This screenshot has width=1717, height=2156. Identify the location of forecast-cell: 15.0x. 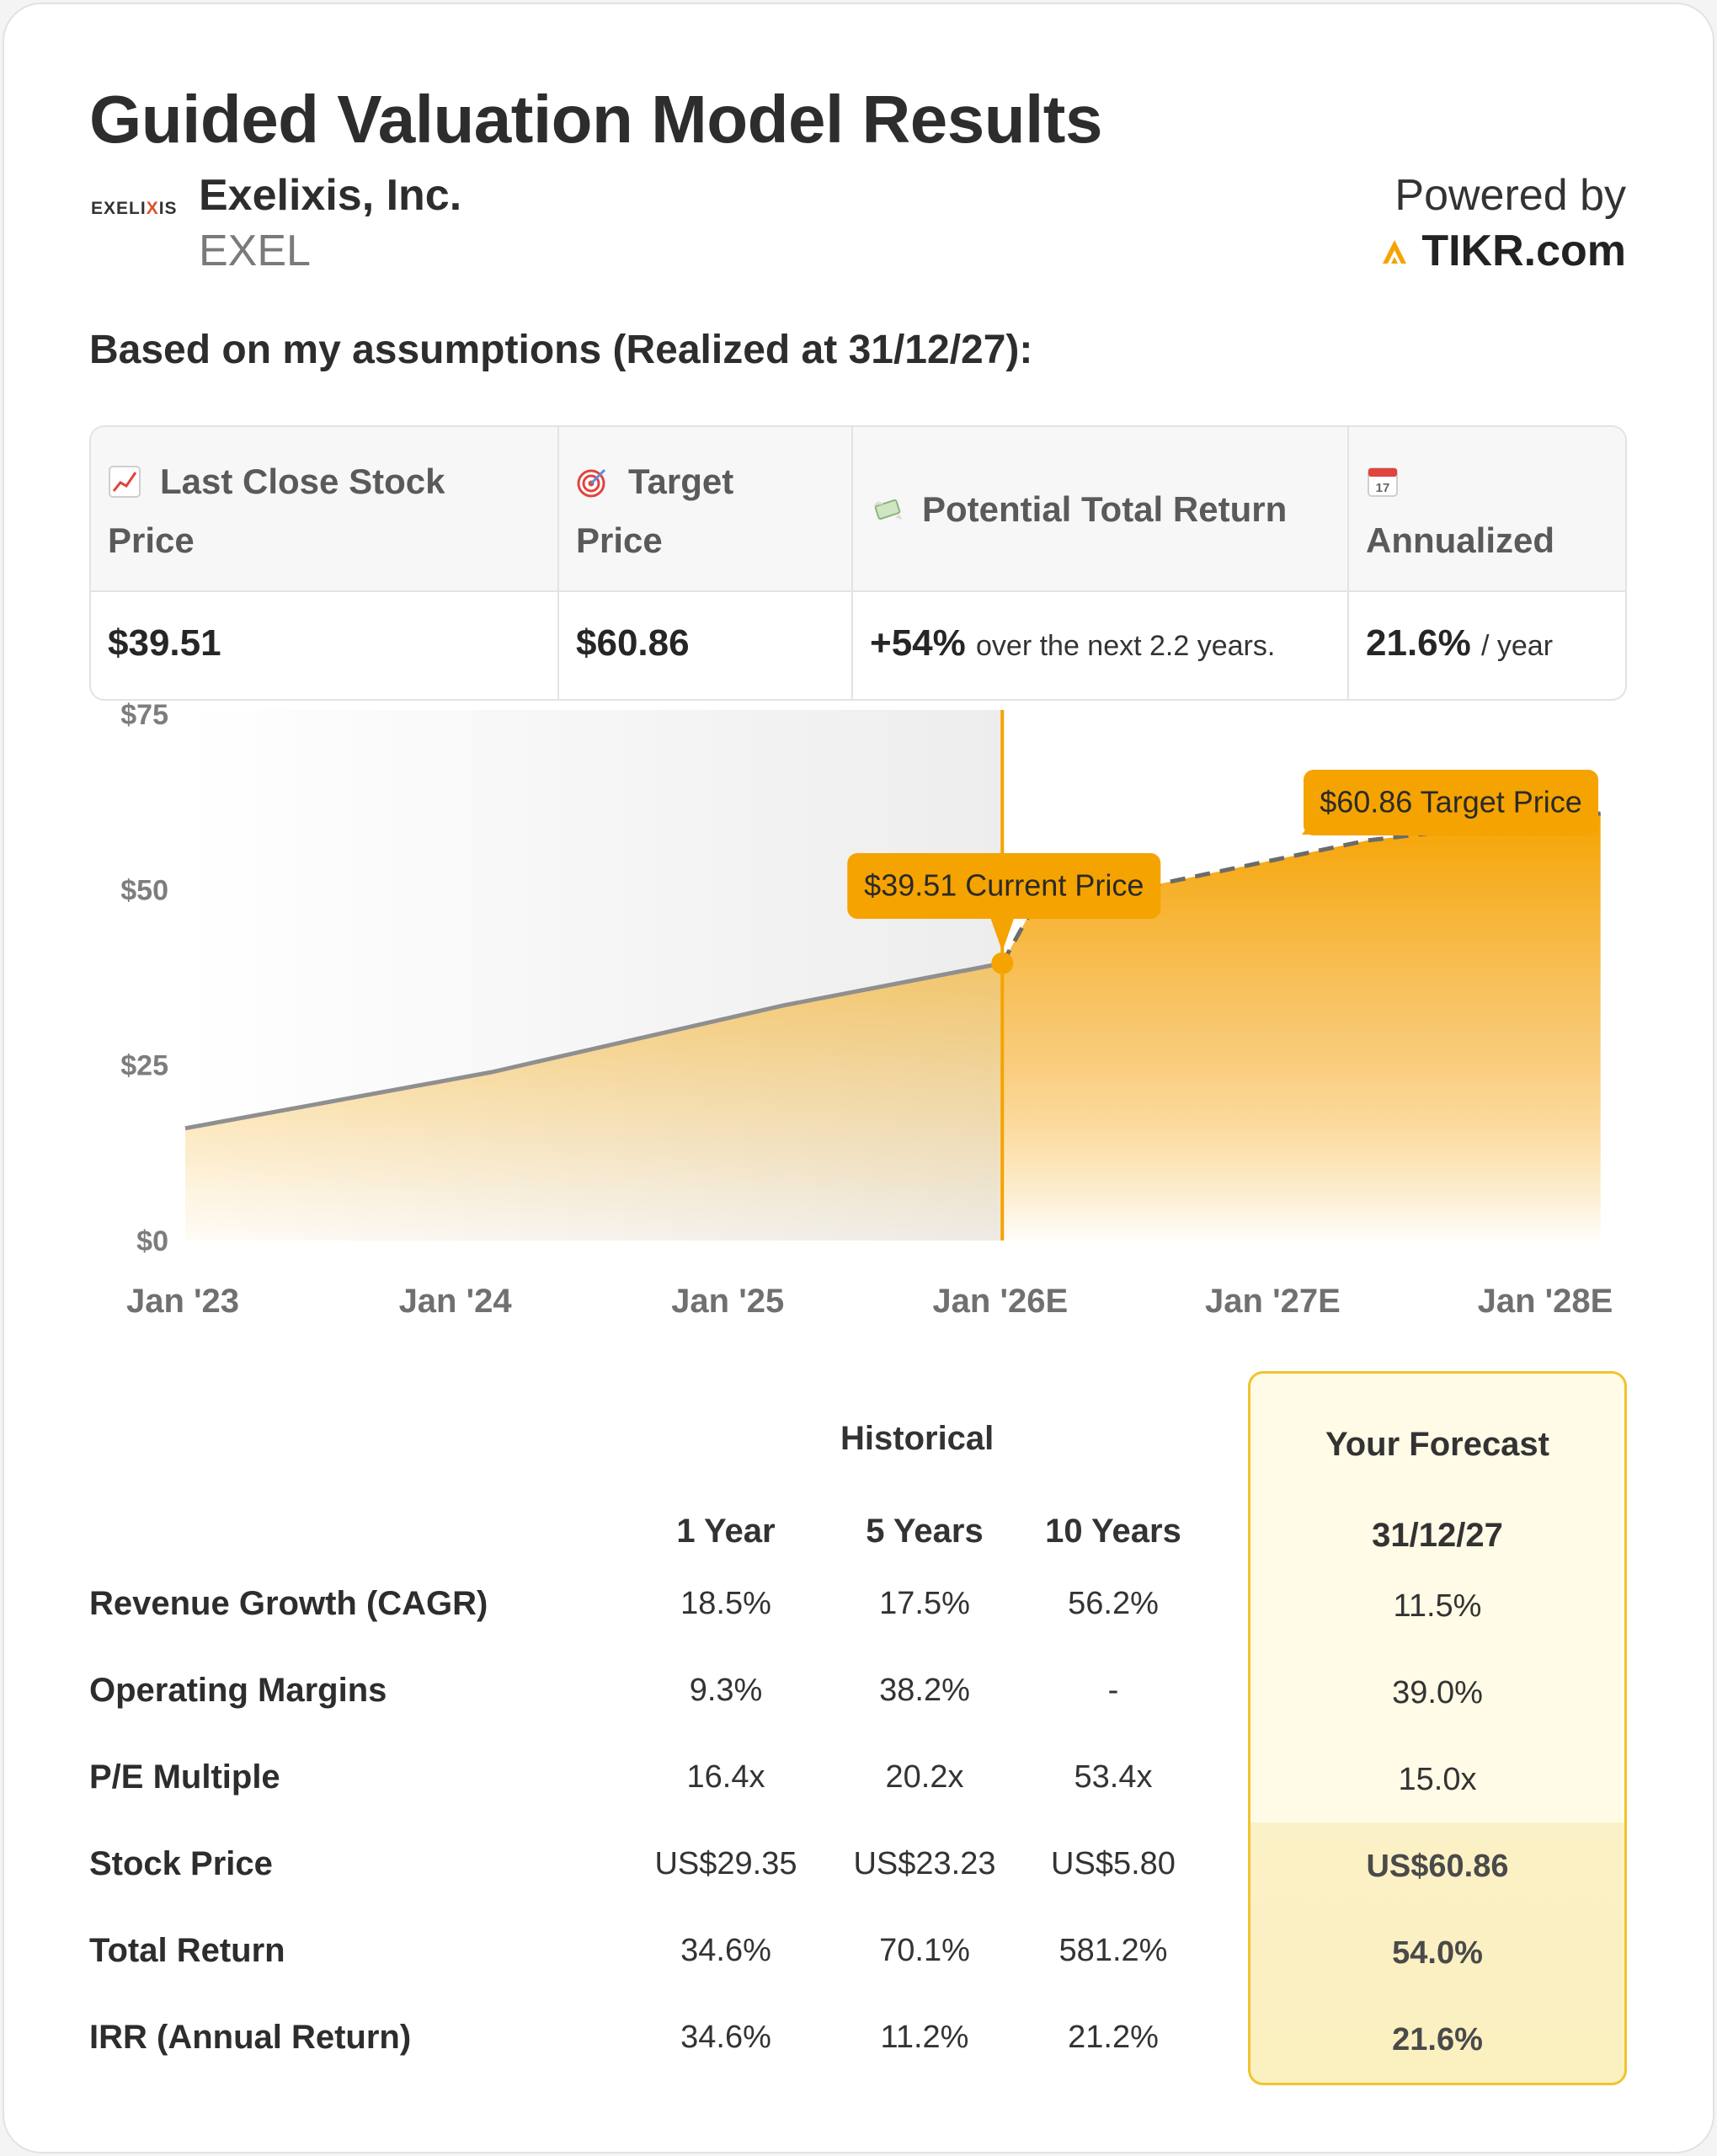
(1437, 1779).